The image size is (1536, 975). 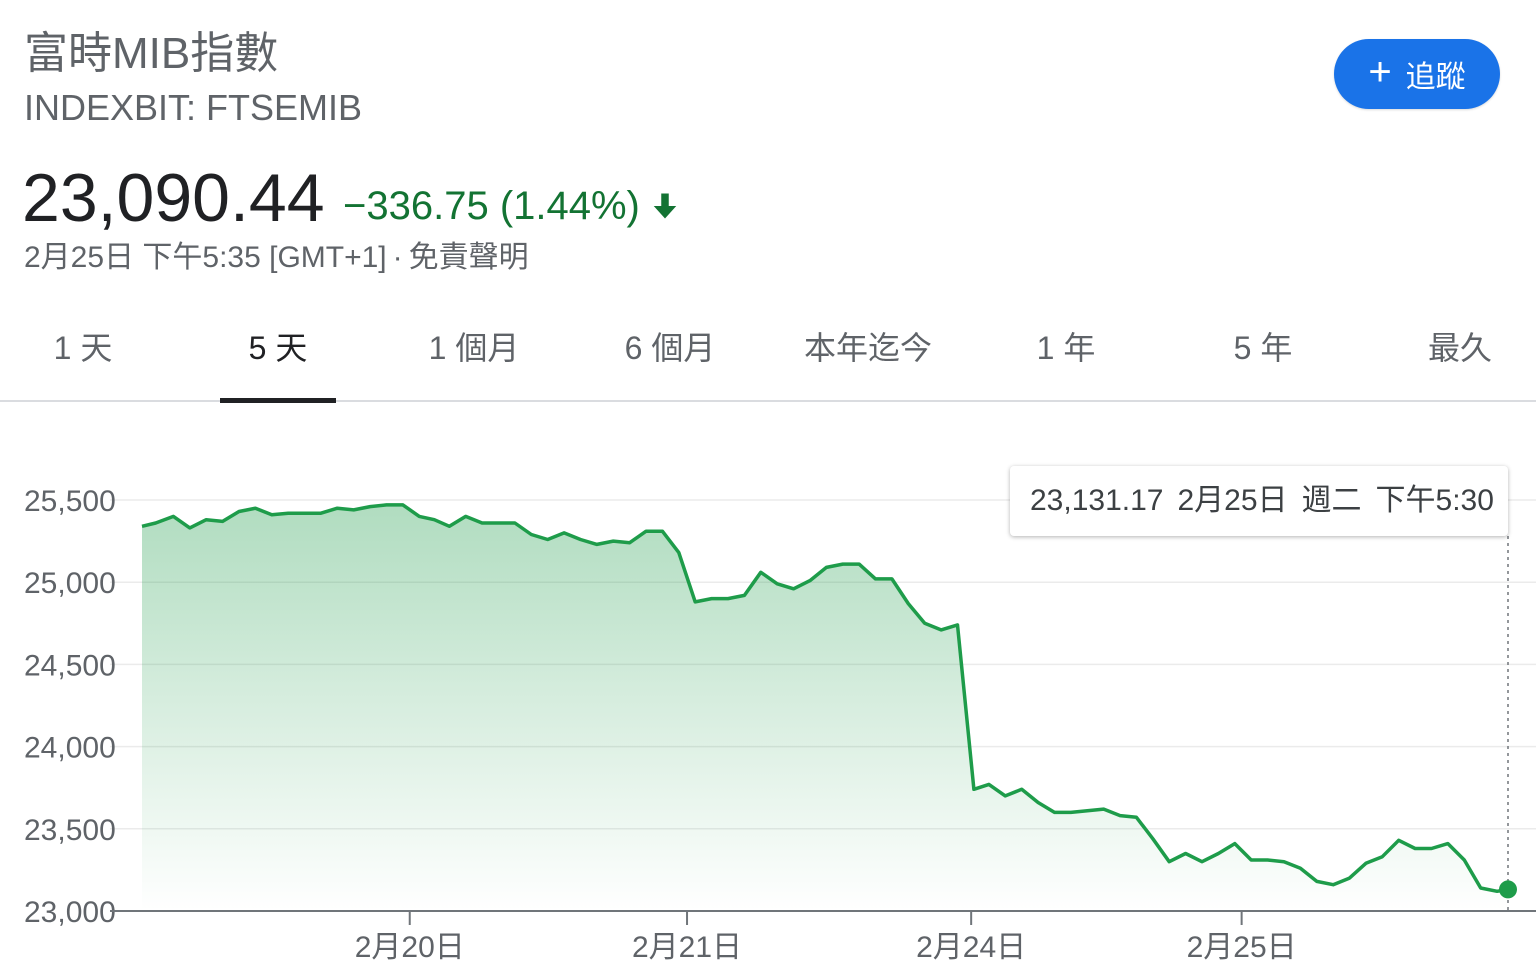 I want to click on plus-icon: +, so click(x=1380, y=72).